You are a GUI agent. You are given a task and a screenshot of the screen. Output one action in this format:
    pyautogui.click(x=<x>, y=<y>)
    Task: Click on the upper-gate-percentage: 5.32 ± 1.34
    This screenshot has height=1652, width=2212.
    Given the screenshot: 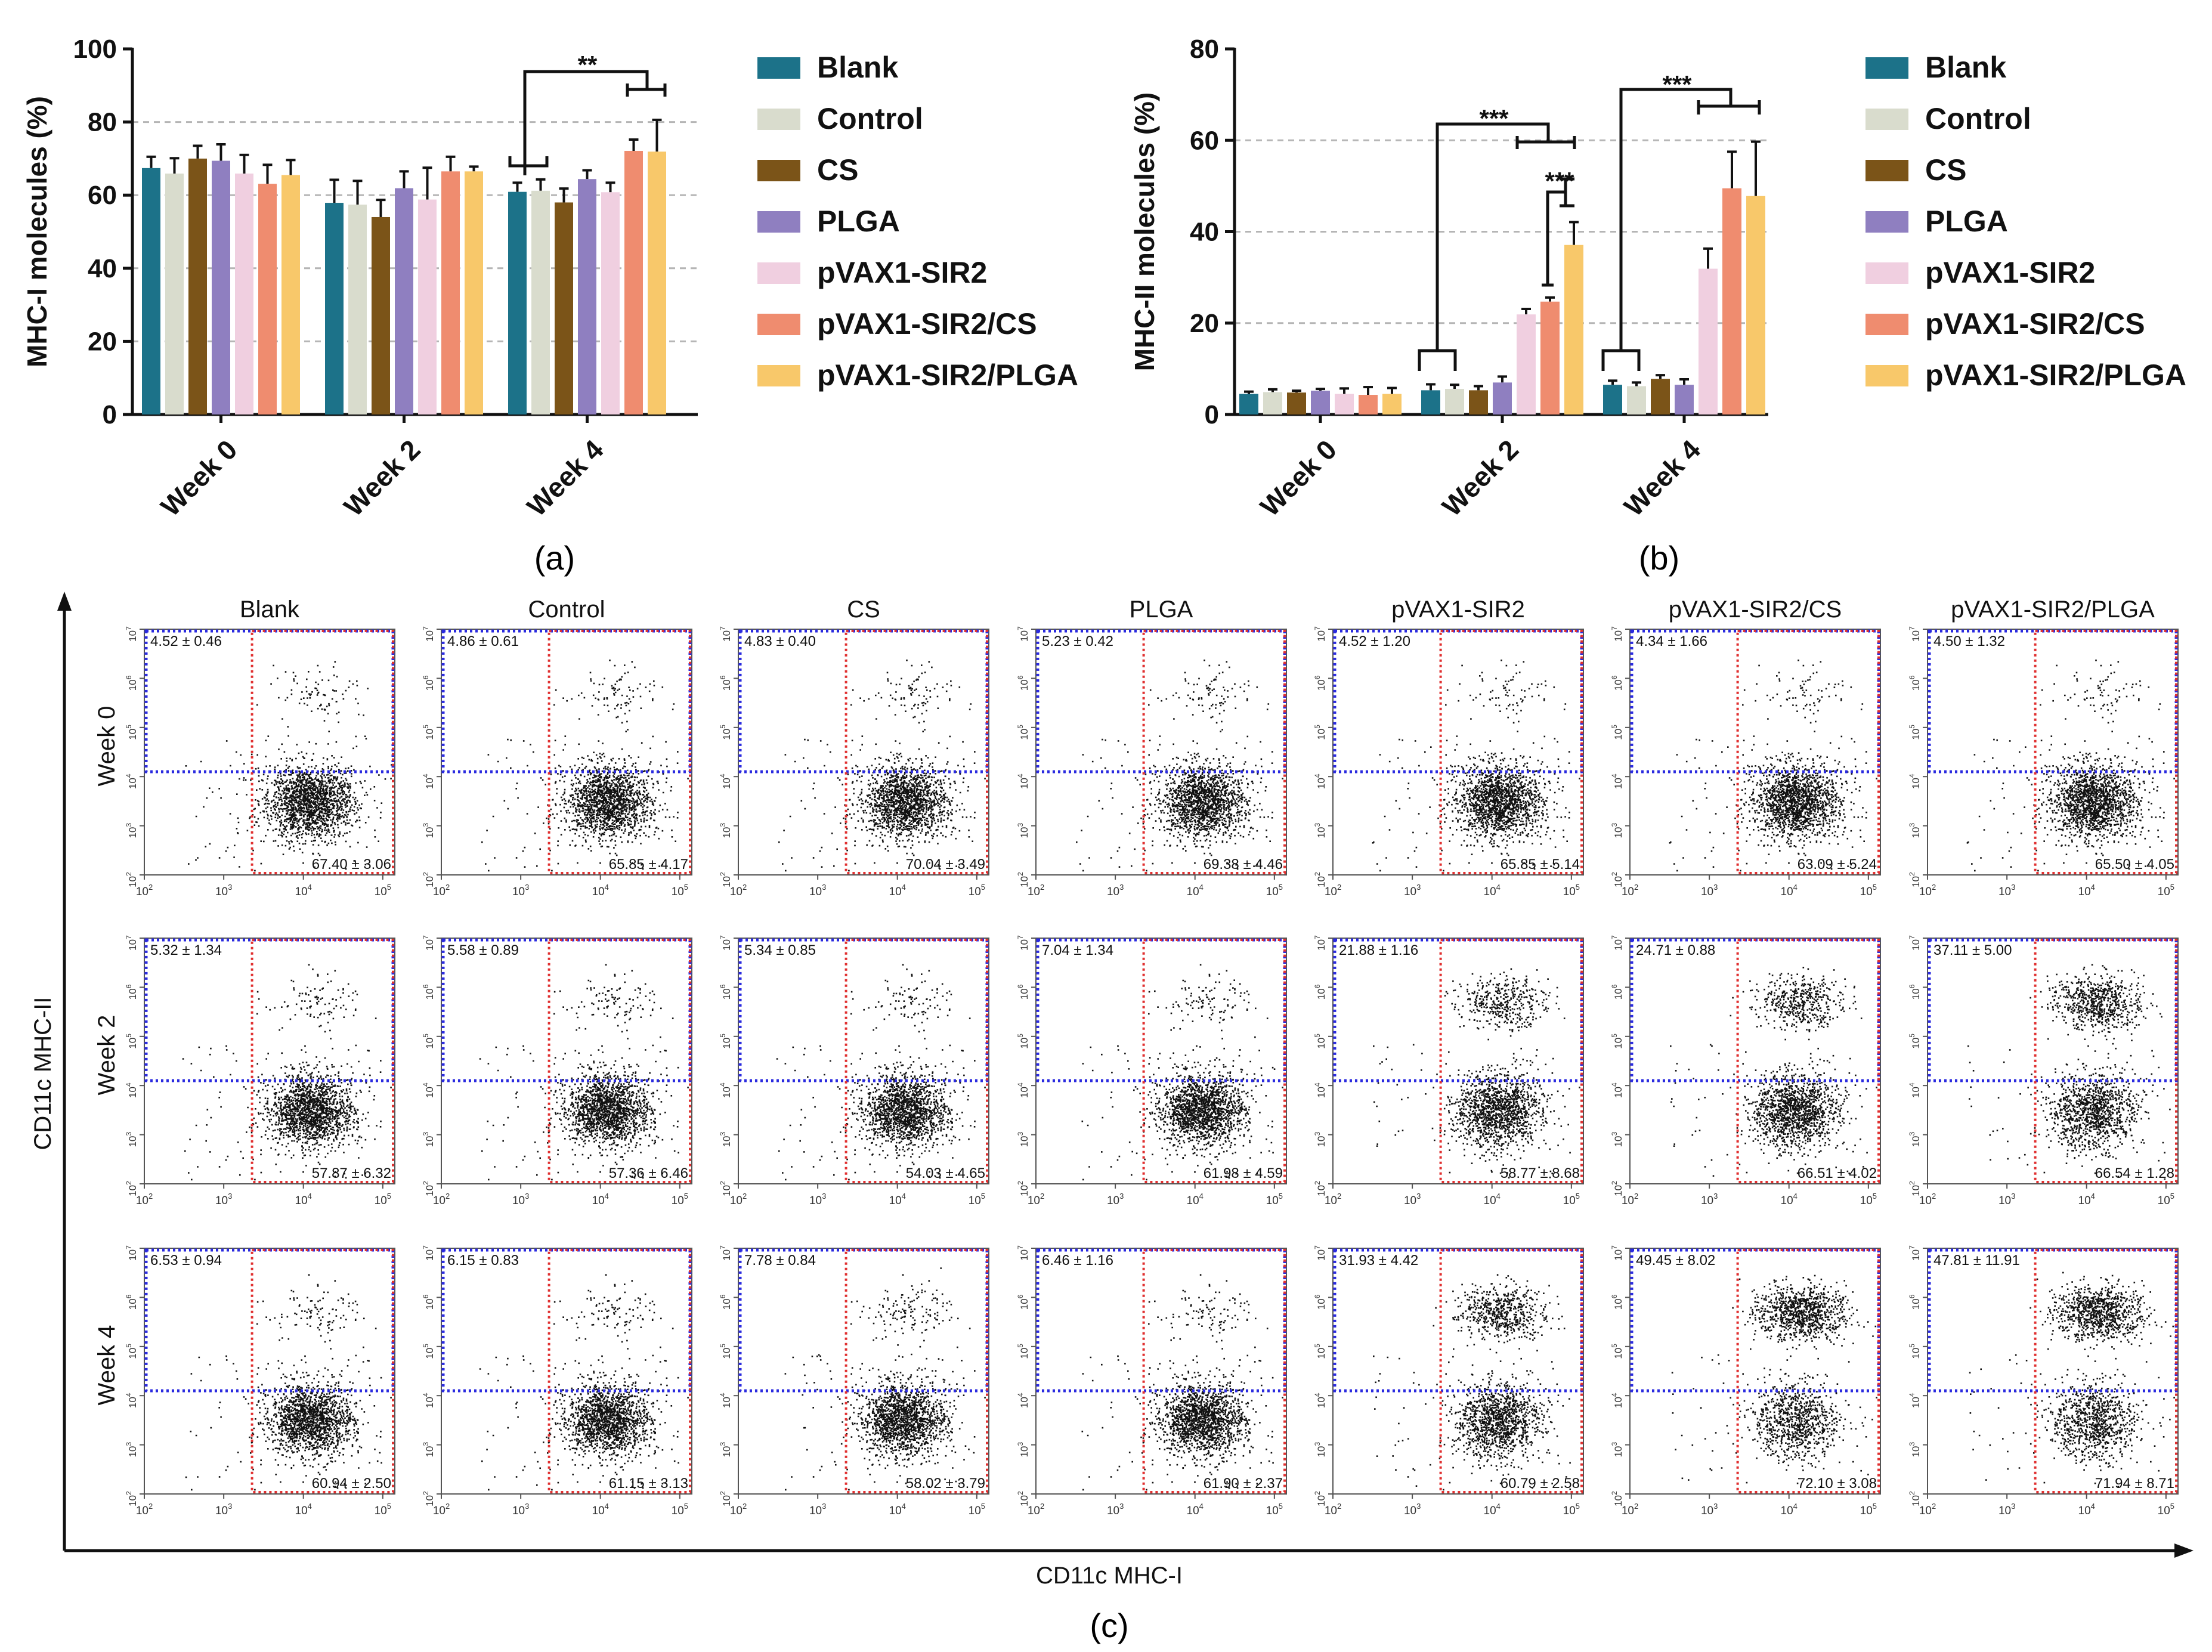 What is the action you would take?
    pyautogui.click(x=186, y=950)
    